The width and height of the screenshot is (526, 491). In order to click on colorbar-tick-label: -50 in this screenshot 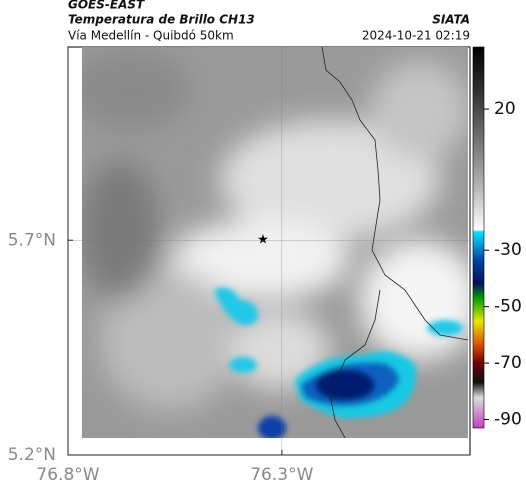, I will do `click(508, 307)`.